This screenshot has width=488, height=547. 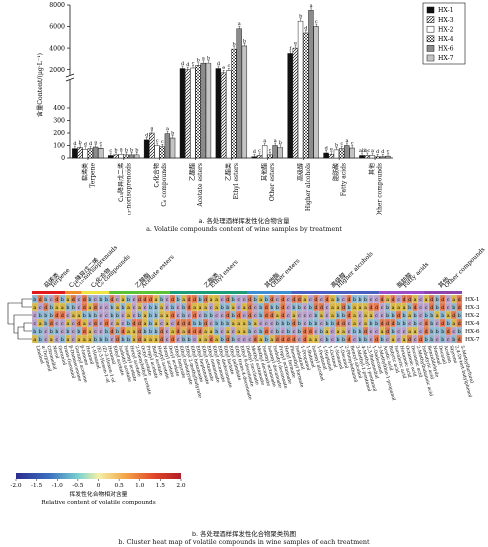 What do you see at coordinates (453, 354) in the screenshot?
I see `compound-label: Styrene` at bounding box center [453, 354].